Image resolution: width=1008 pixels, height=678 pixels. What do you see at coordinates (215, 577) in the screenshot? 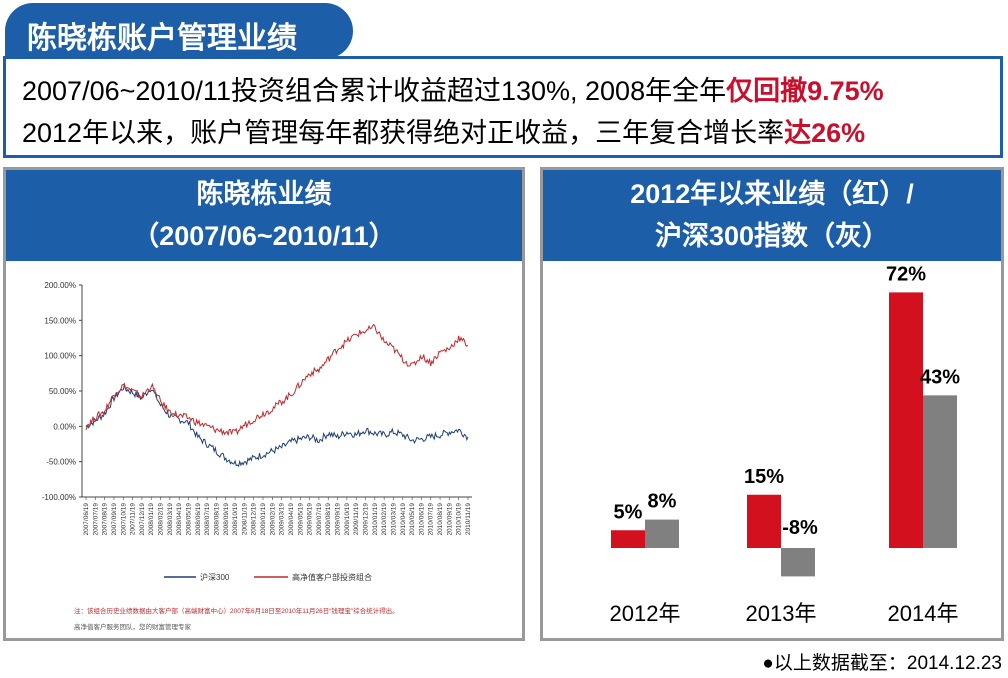
I see `legend-label-hs300: 沪深300` at bounding box center [215, 577].